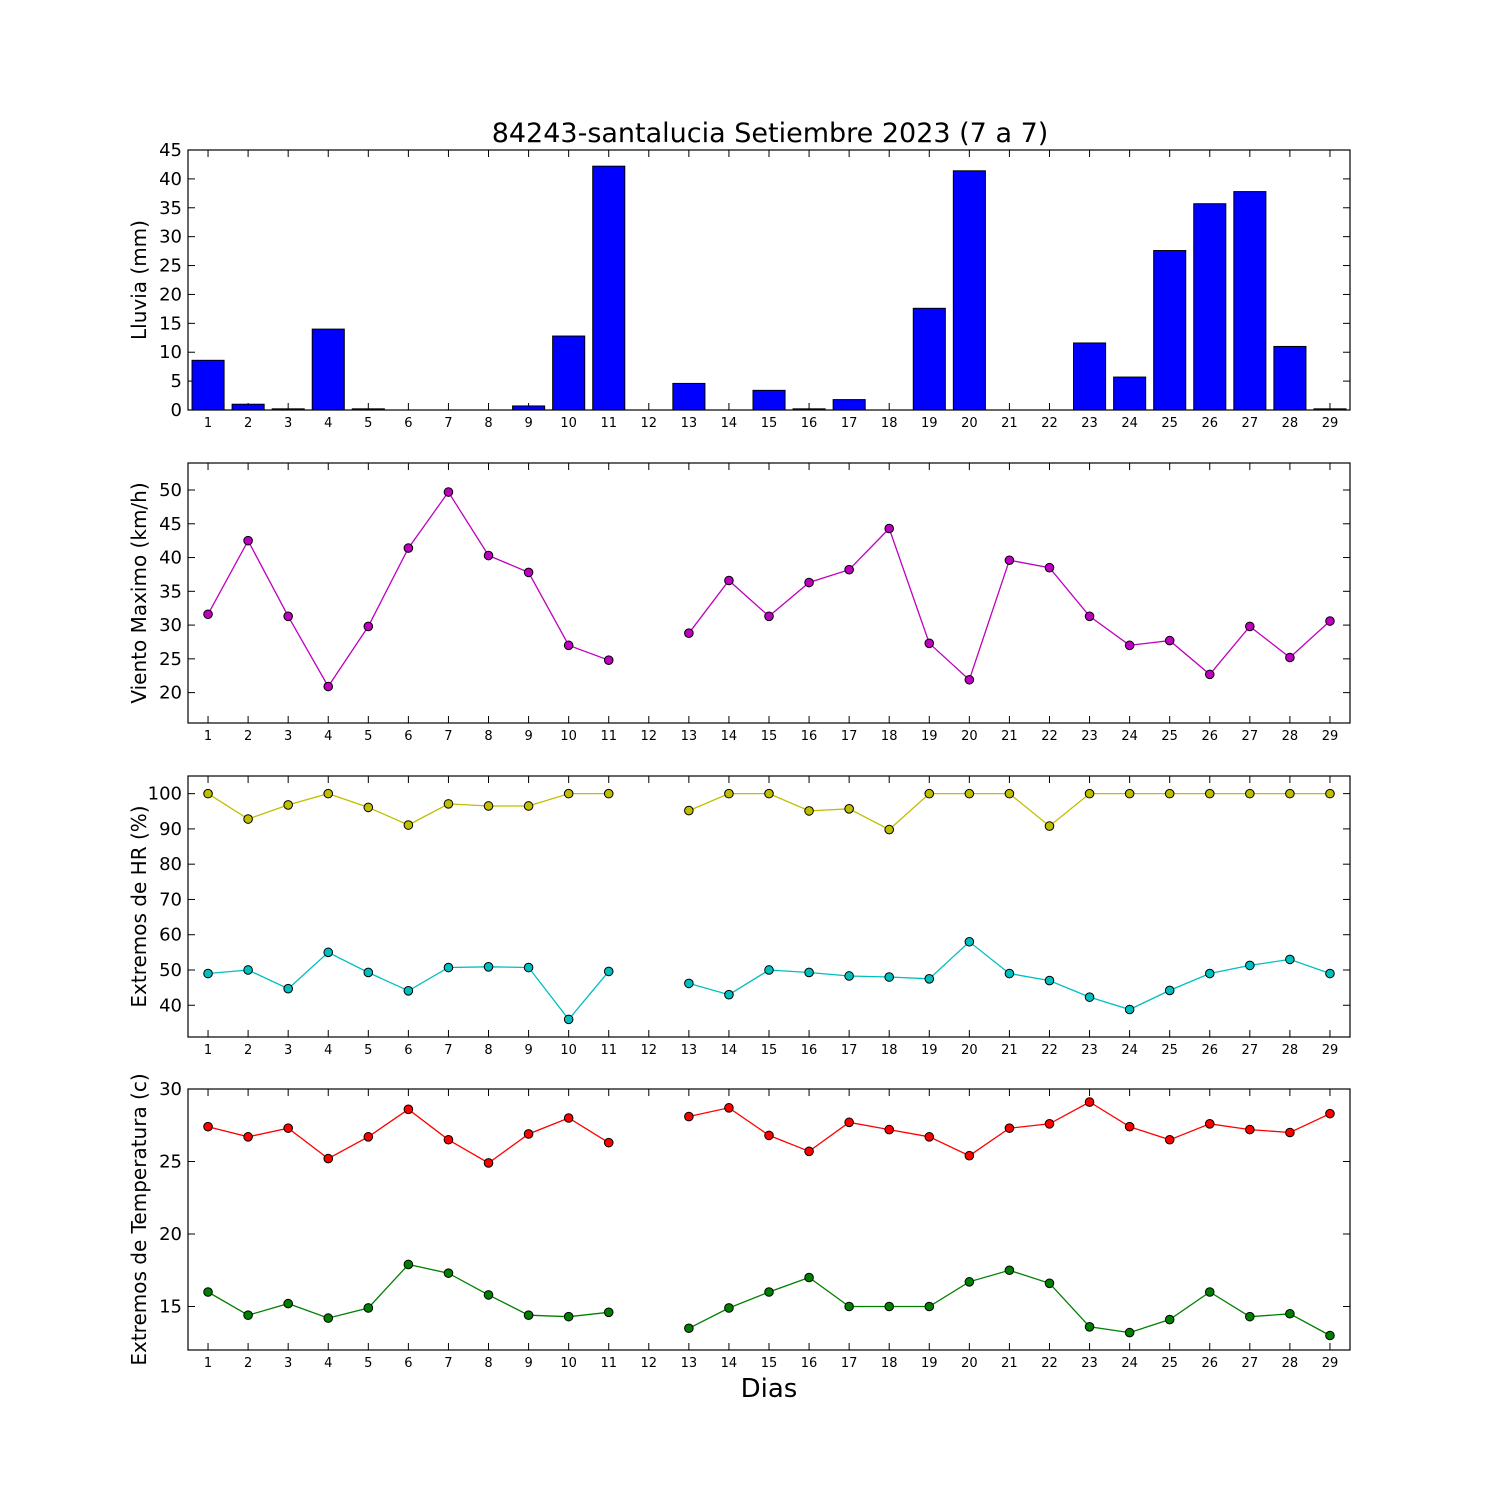  Describe the element at coordinates (1009, 1050) in the screenshot. I see `x-tick-label: 21` at that location.